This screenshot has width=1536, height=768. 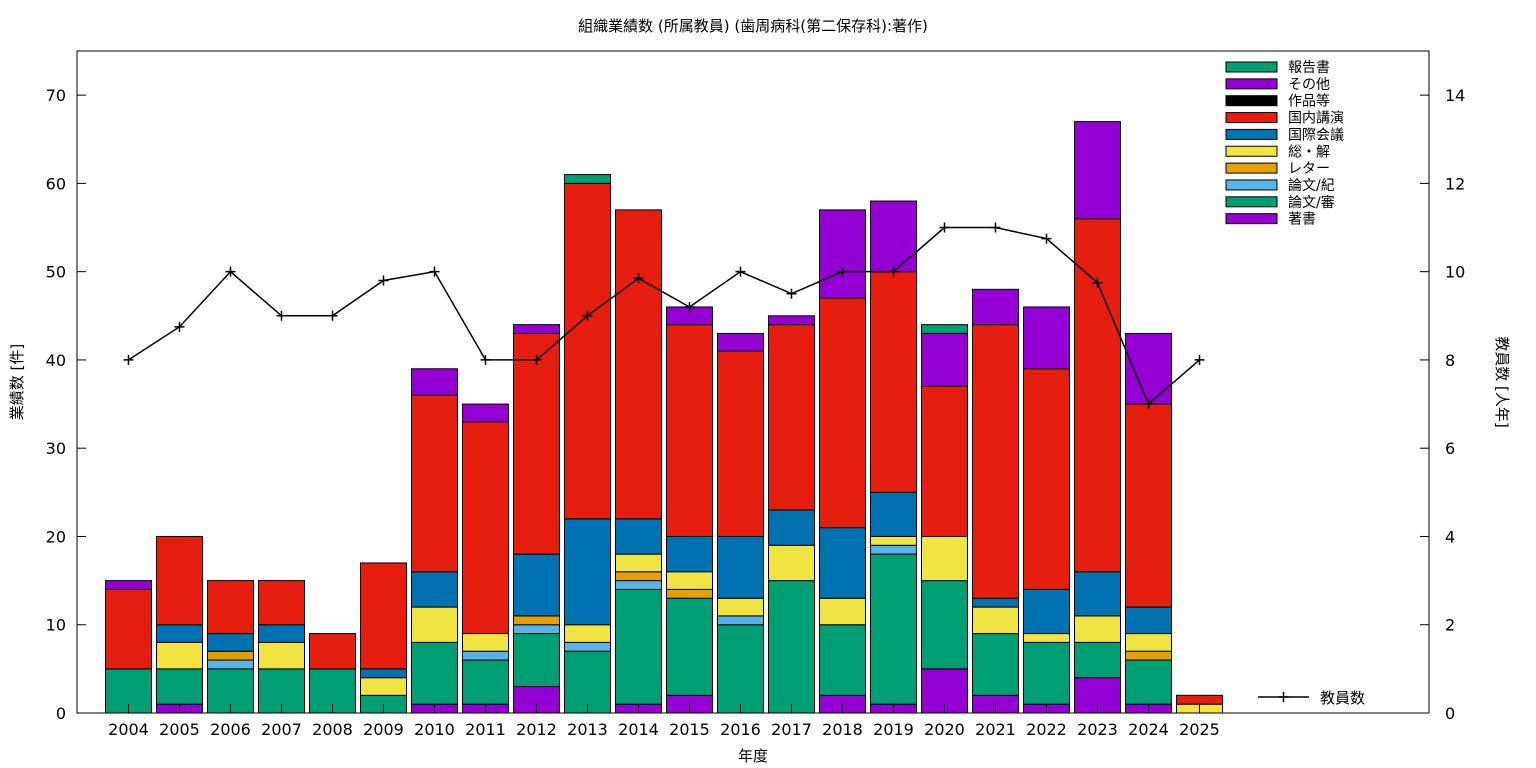 What do you see at coordinates (56, 95) in the screenshot?
I see `y-tick-label-7: 70` at bounding box center [56, 95].